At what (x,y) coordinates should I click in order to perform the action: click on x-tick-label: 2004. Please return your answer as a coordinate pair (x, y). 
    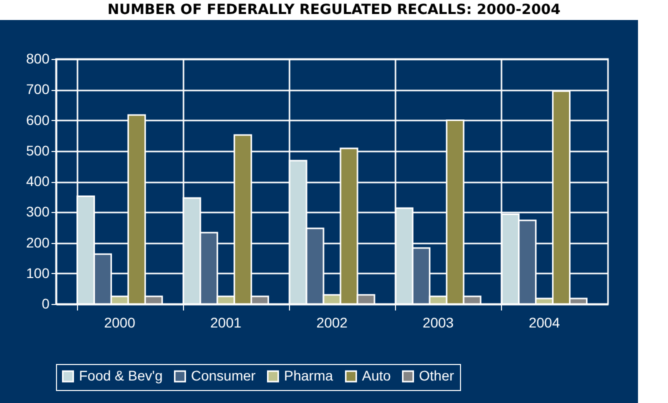
    Looking at the image, I should click on (544, 322).